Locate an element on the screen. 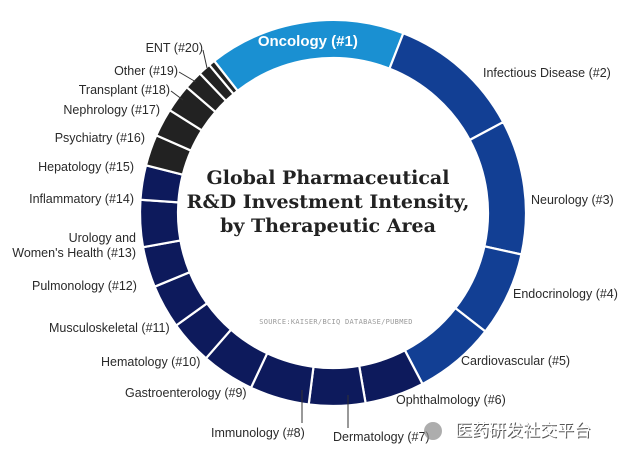 This screenshot has width=640, height=462. label-immunology-8: Immunology (#8) is located at coordinates (258, 433).